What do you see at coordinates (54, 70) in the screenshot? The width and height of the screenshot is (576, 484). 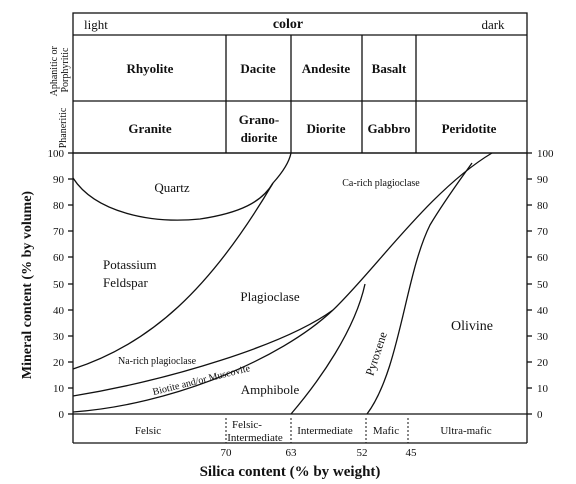 I see `row-label-aphanitic-line1: Aphanitic or` at bounding box center [54, 70].